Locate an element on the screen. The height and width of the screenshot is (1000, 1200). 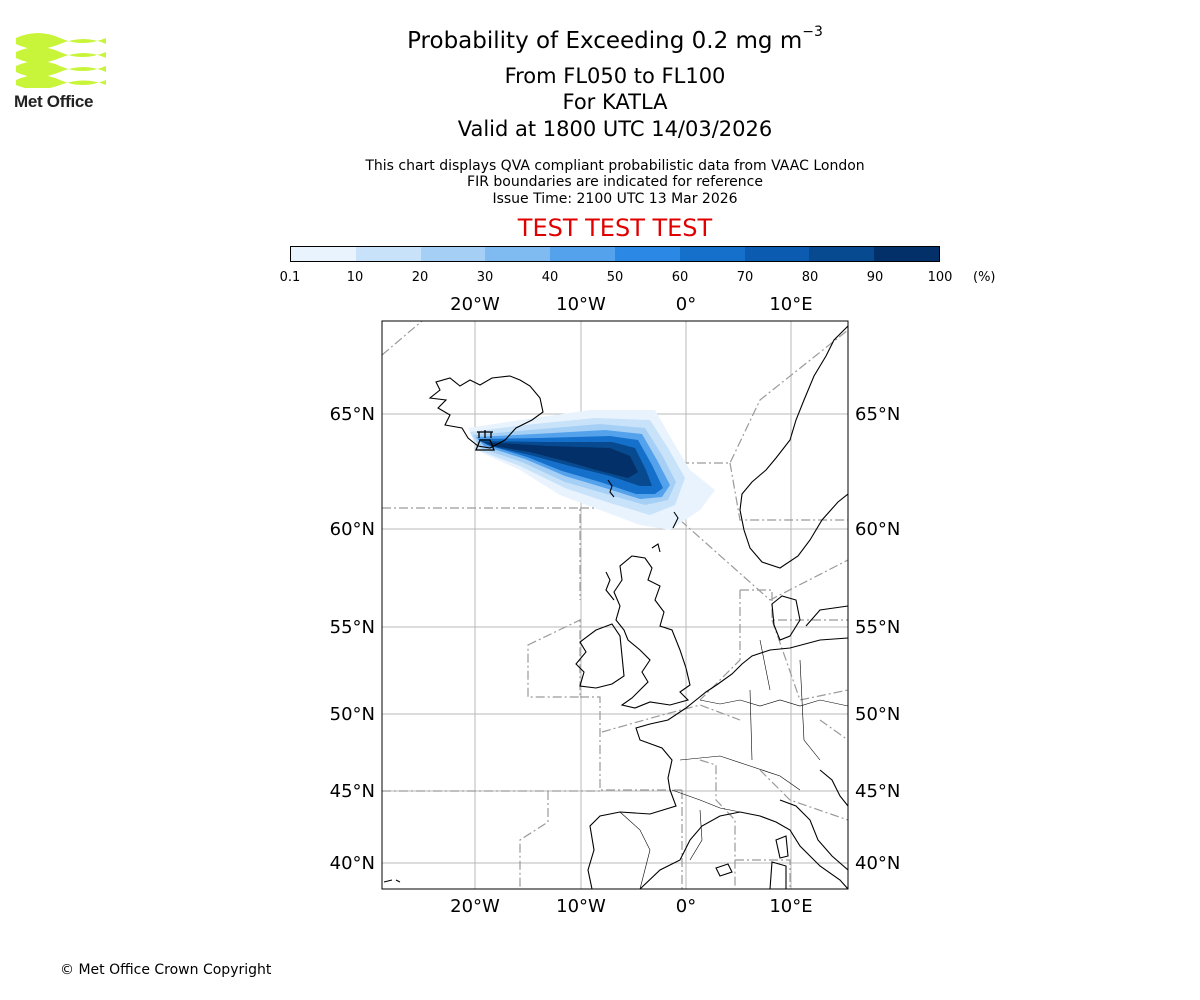
chart-title: Probability of Exceeding 0.2 mg m−3 is located at coordinates (615, 39).